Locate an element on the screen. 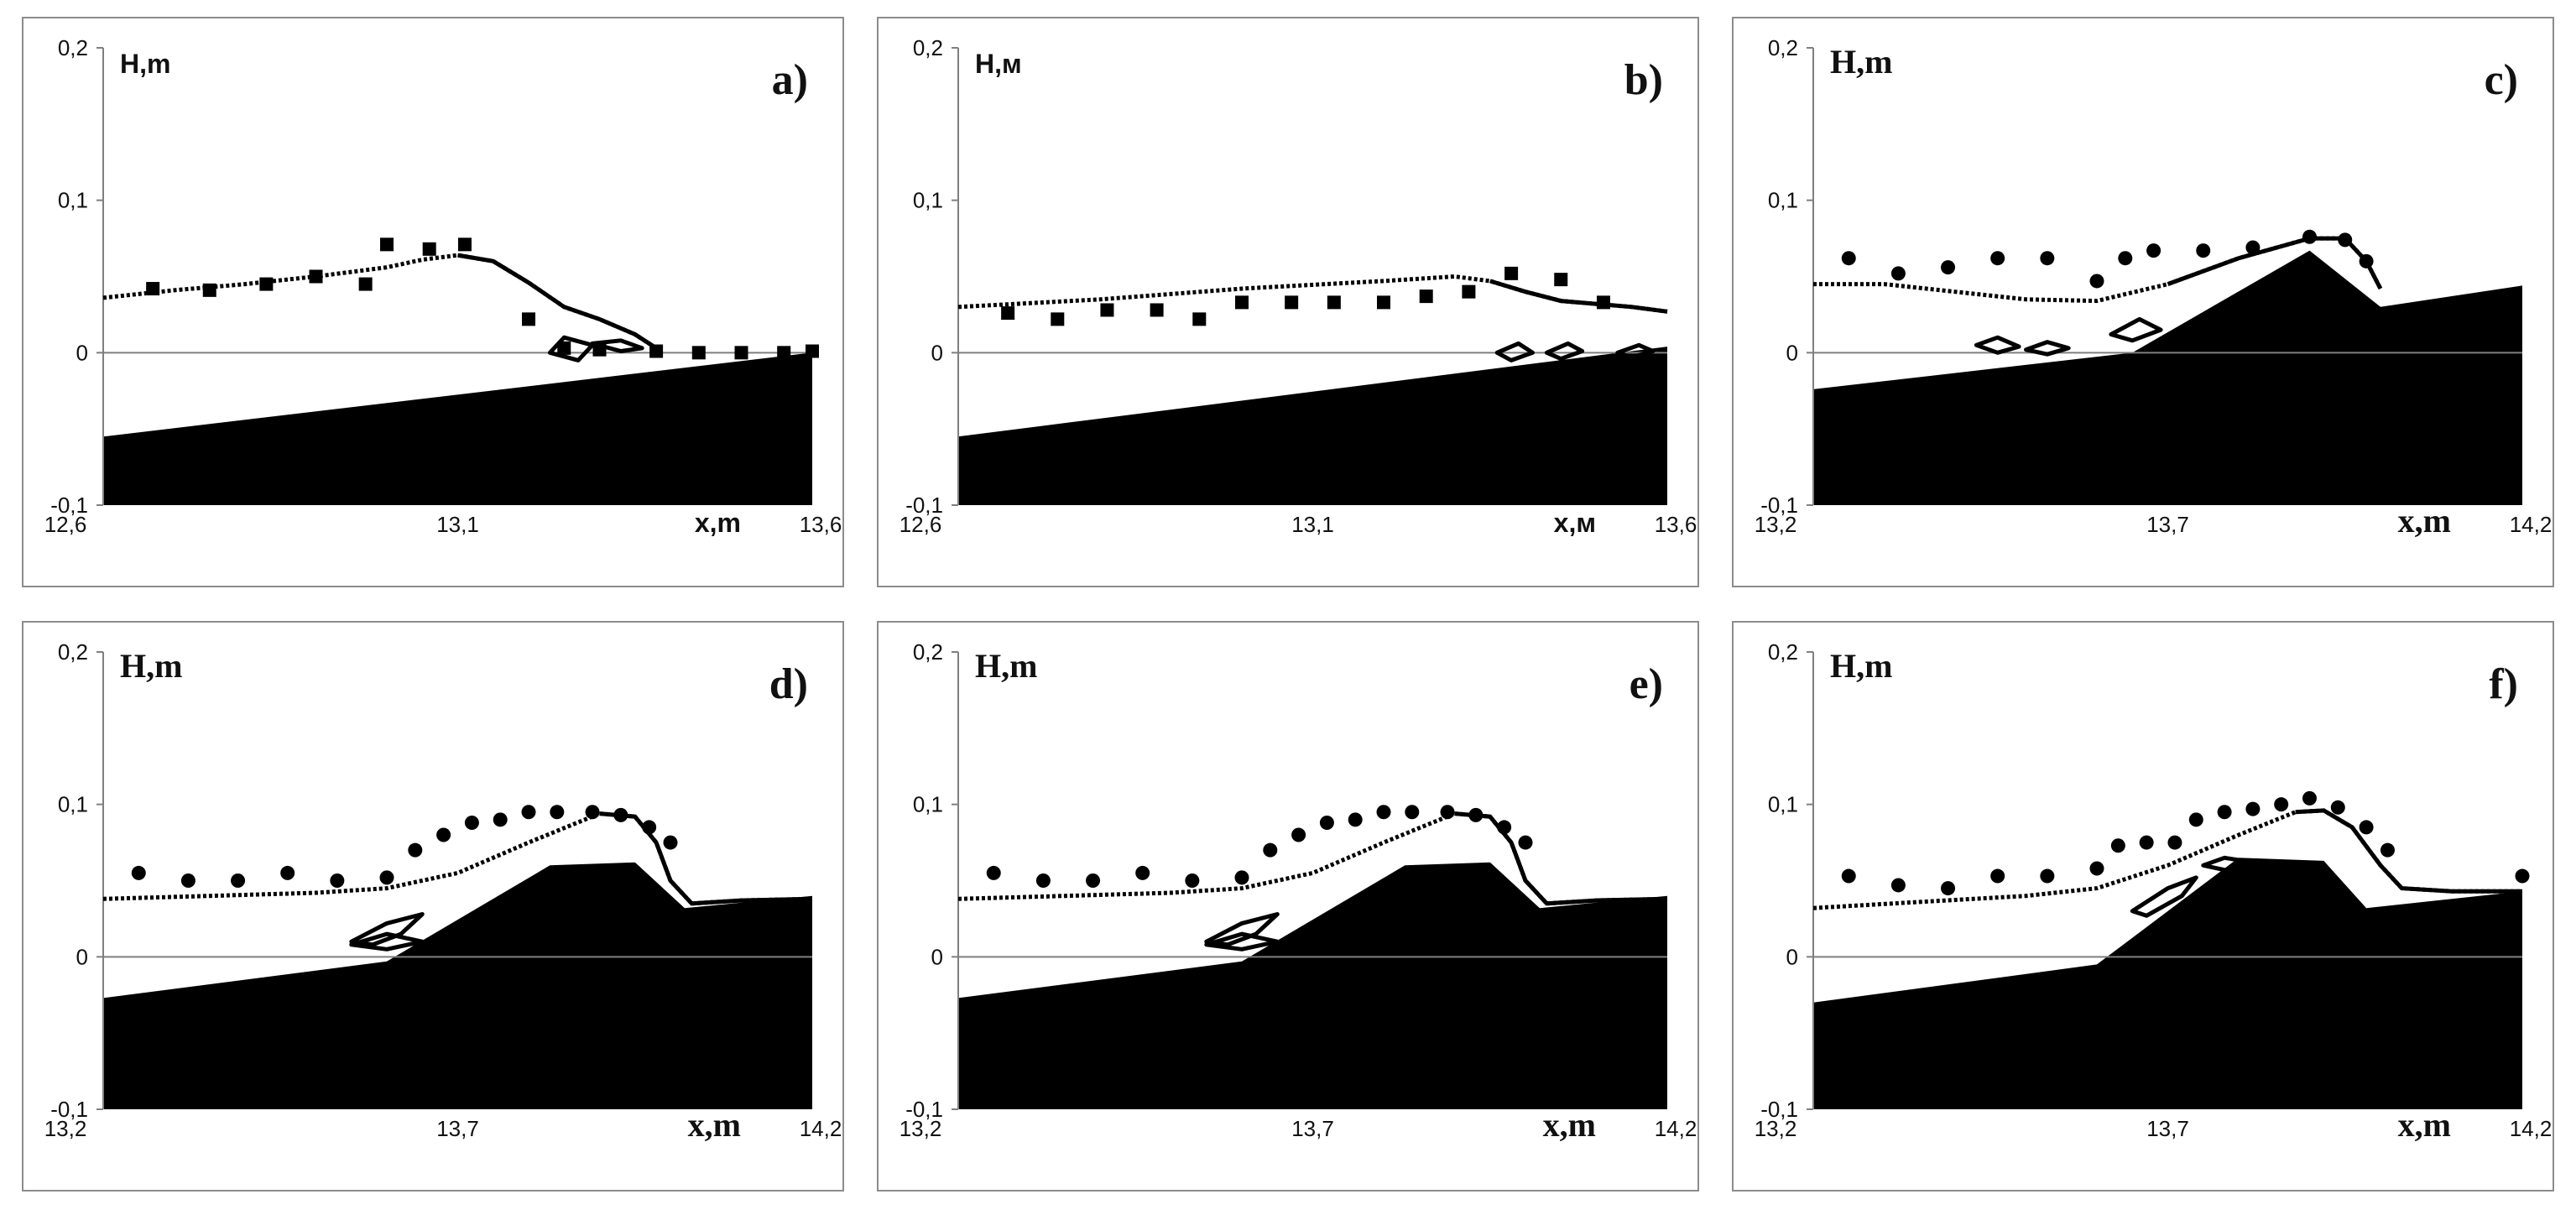 This screenshot has width=2576, height=1215. chart-panel-e: 0,2 0,1 0 -0,1 13,2 13,7 14,2 H,m x,m e) is located at coordinates (1288, 906).